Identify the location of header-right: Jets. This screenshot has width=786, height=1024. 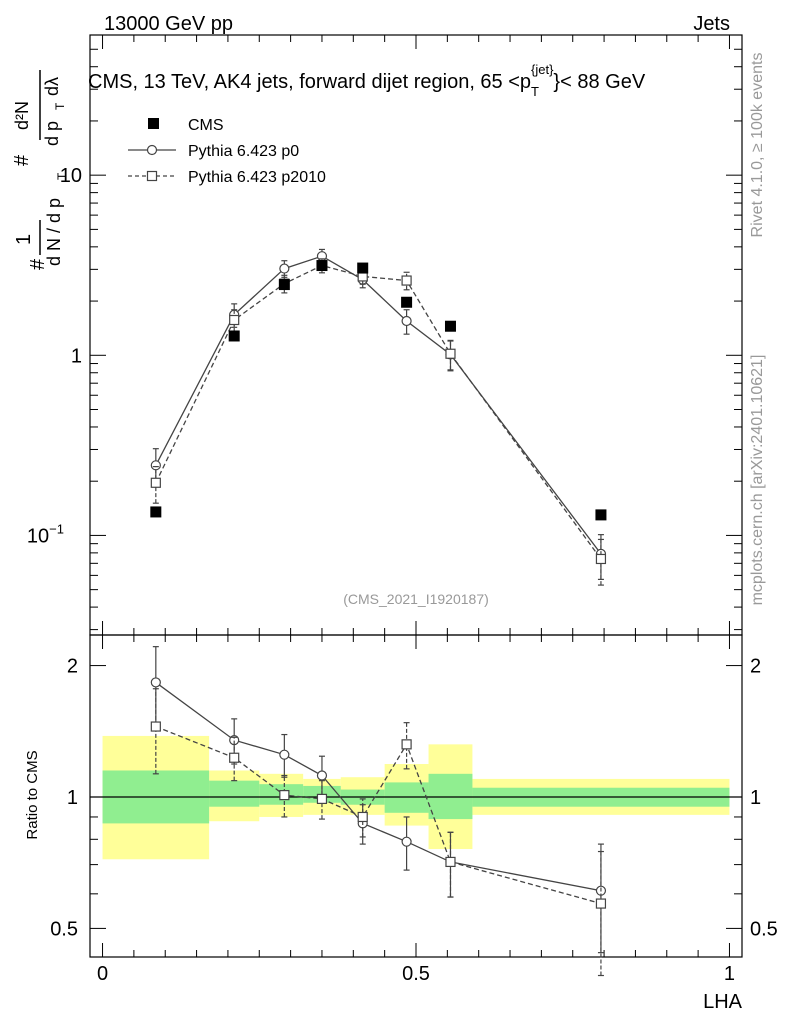
(711, 24).